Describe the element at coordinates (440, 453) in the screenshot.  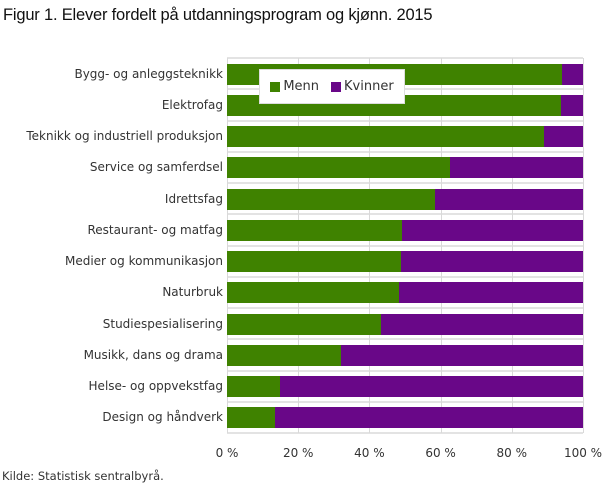
I see `x-tick-label: 60 %` at that location.